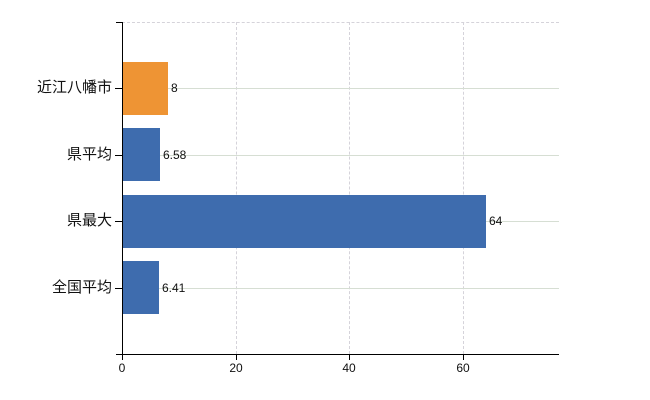  What do you see at coordinates (123, 188) in the screenshot?
I see `y-axis` at bounding box center [123, 188].